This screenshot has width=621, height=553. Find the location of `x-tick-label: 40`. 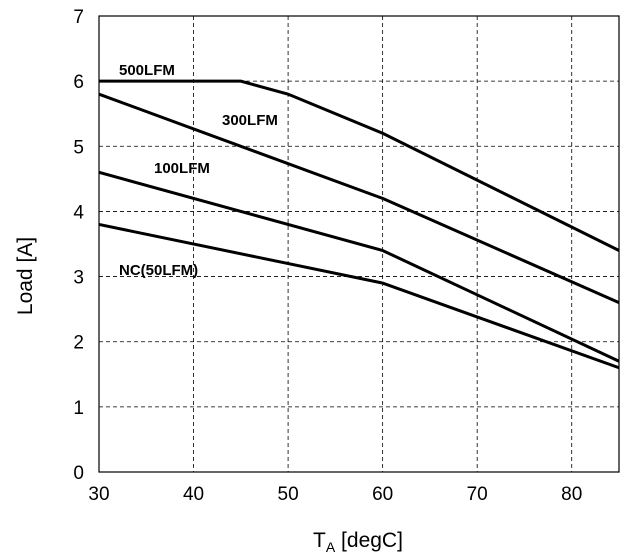

x-tick-label: 40 is located at coordinates (193, 494).